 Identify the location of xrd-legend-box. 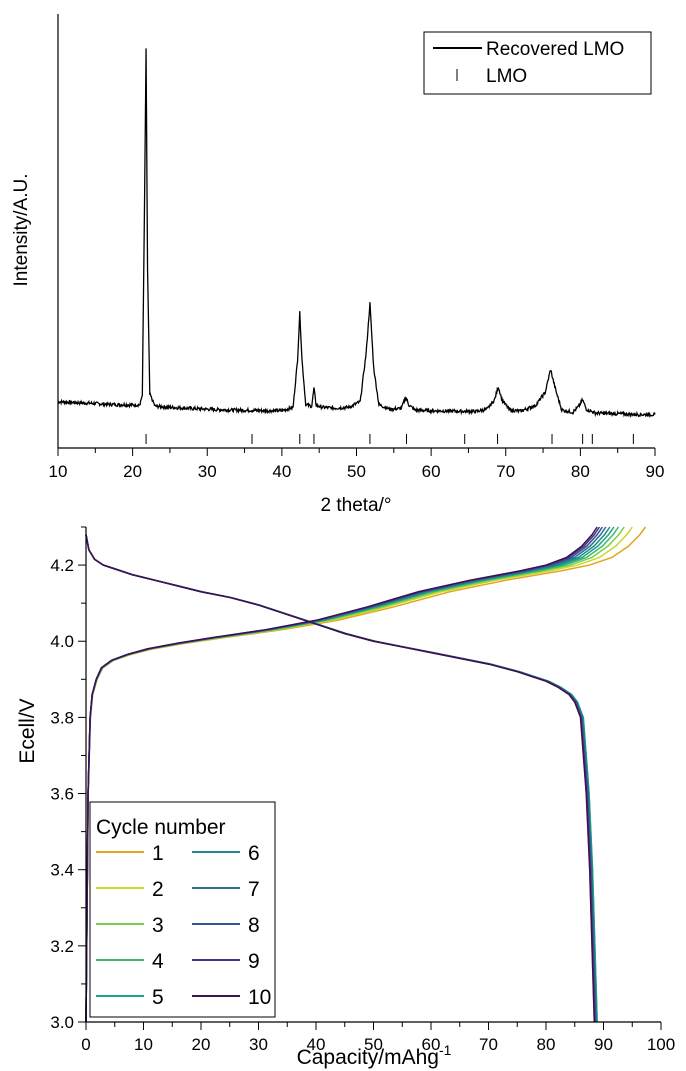
(537, 63).